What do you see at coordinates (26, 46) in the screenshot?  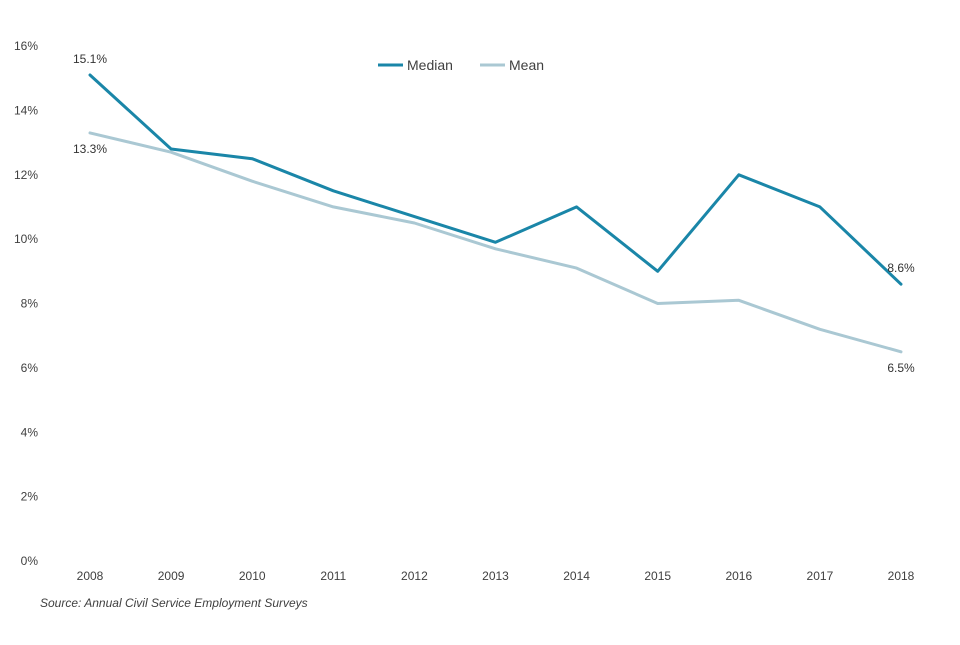 I see `y-tick-label: 16%` at bounding box center [26, 46].